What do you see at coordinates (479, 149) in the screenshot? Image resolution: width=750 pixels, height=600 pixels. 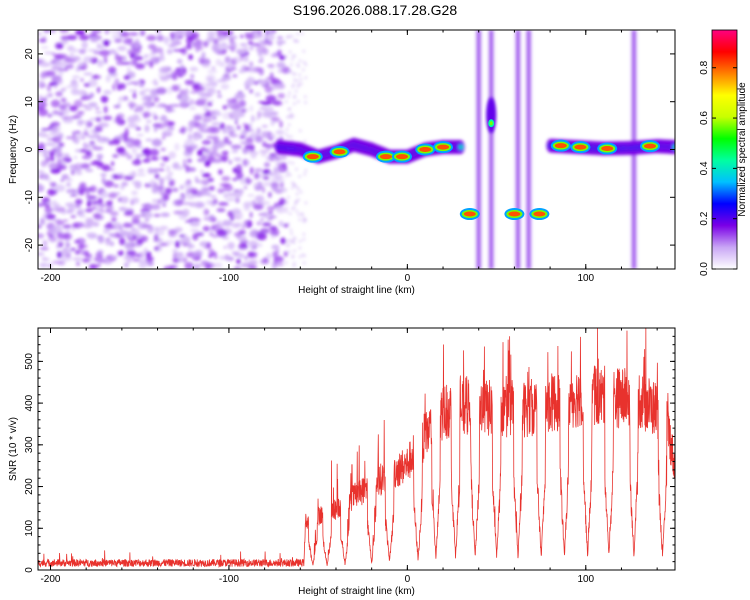 I see `vertical-streak-core` at bounding box center [479, 149].